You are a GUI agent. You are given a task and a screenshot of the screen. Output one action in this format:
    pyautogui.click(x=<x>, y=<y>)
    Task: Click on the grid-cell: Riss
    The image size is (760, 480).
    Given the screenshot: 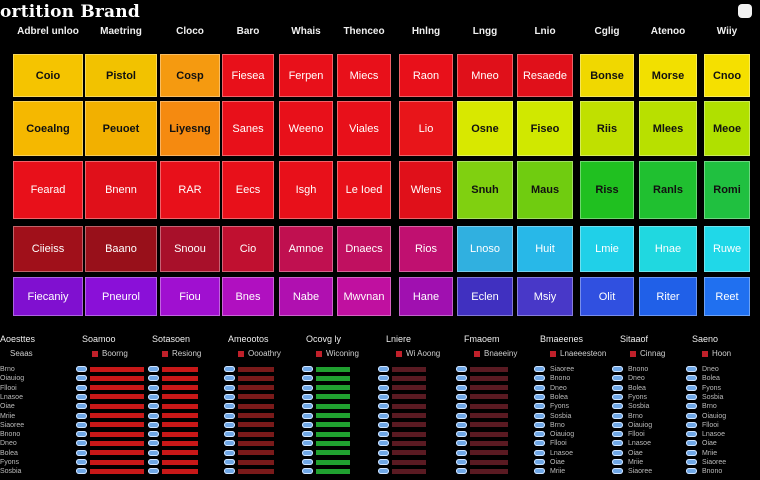 What is the action you would take?
    pyautogui.click(x=607, y=190)
    